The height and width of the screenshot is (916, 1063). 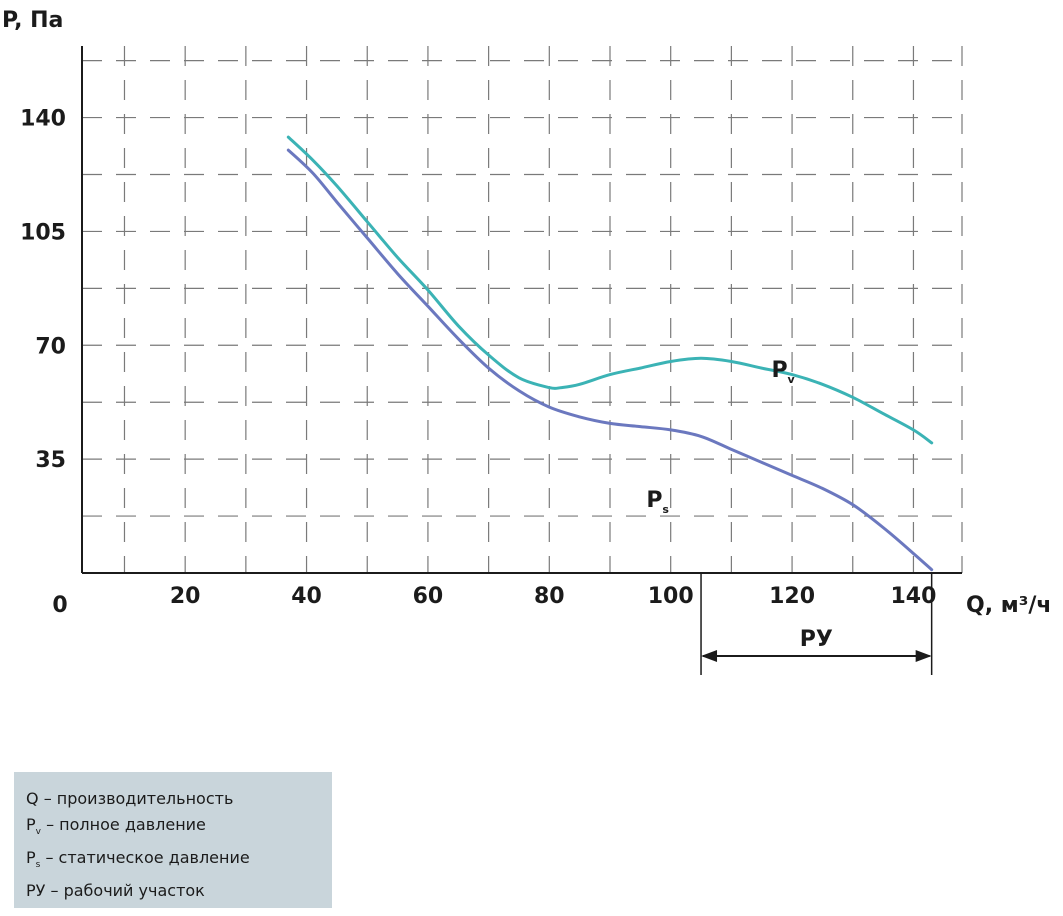 I want to click on legend-text: – производительность, so click(x=138, y=798).